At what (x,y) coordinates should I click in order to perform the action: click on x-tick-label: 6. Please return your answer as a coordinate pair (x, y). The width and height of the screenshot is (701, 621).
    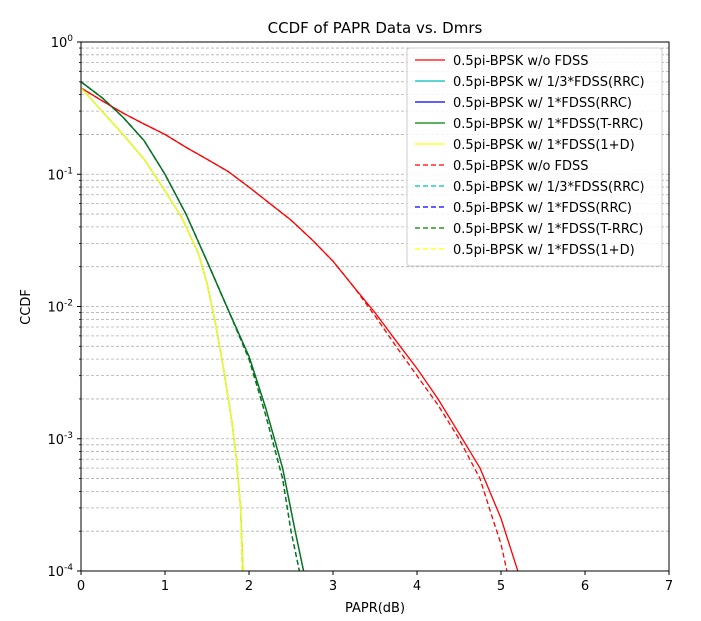
    Looking at the image, I should click on (585, 586).